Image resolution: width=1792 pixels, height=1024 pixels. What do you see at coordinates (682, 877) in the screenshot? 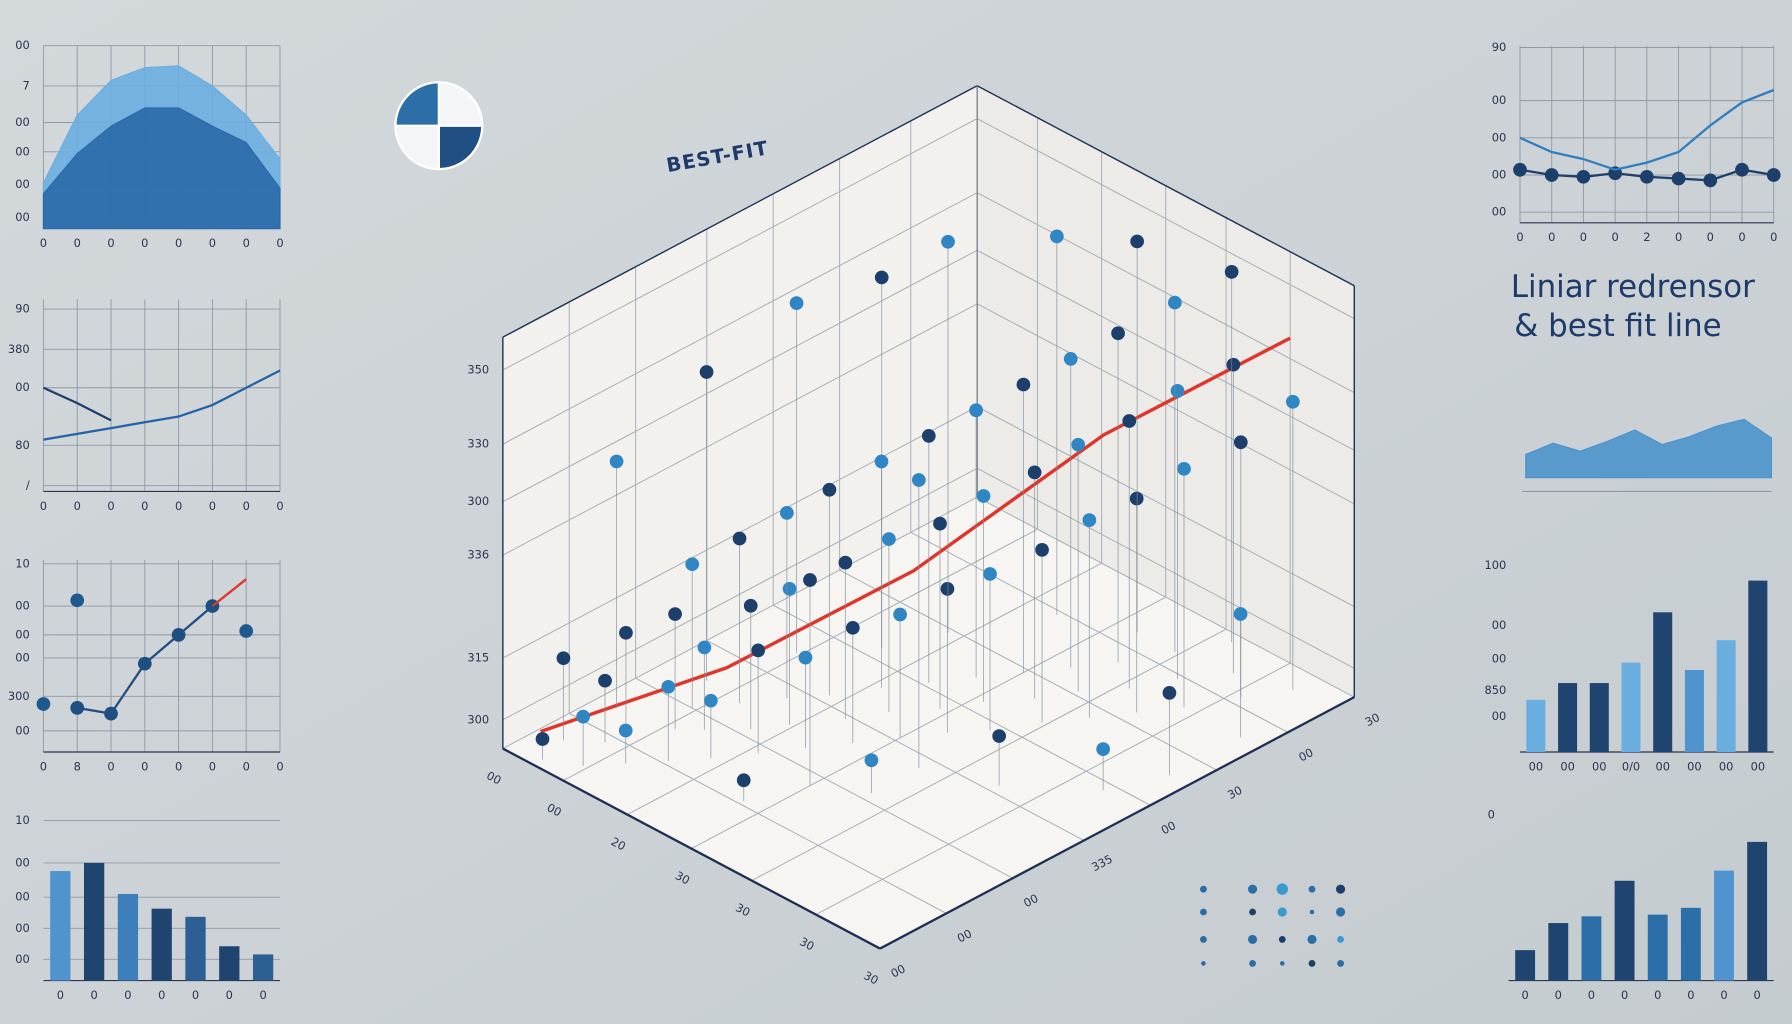
I see `z-tick-label: 30` at bounding box center [682, 877].